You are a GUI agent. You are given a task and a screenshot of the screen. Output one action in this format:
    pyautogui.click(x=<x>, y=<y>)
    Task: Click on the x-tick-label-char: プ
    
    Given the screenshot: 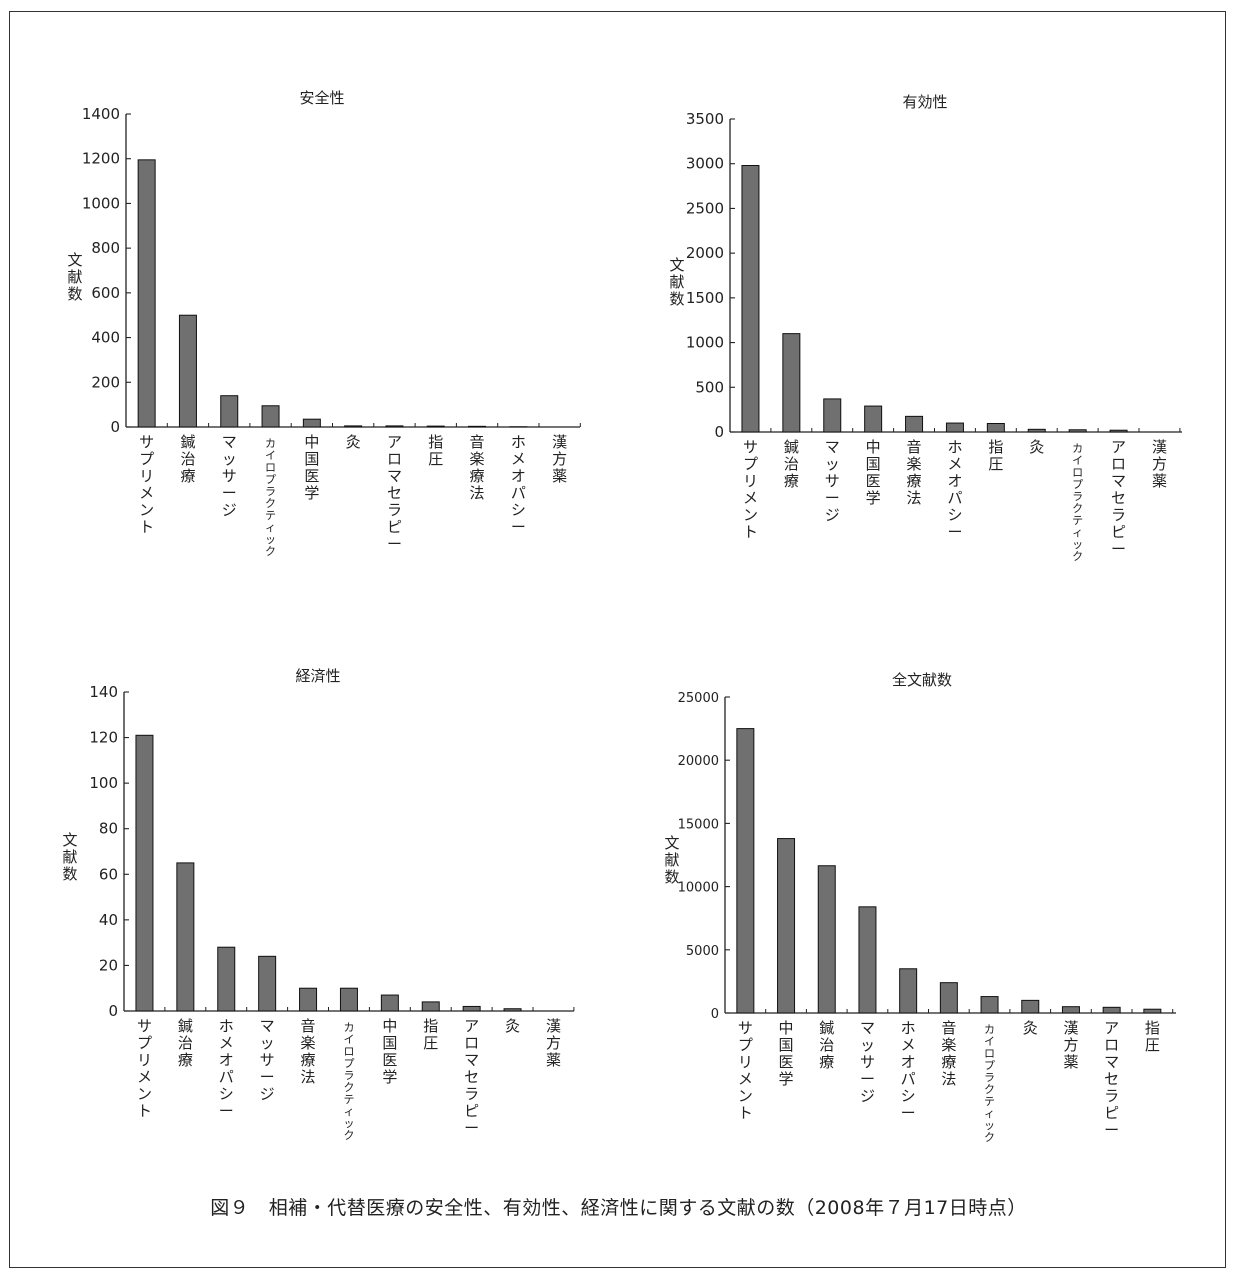 What is the action you would take?
    pyautogui.click(x=745, y=1045)
    